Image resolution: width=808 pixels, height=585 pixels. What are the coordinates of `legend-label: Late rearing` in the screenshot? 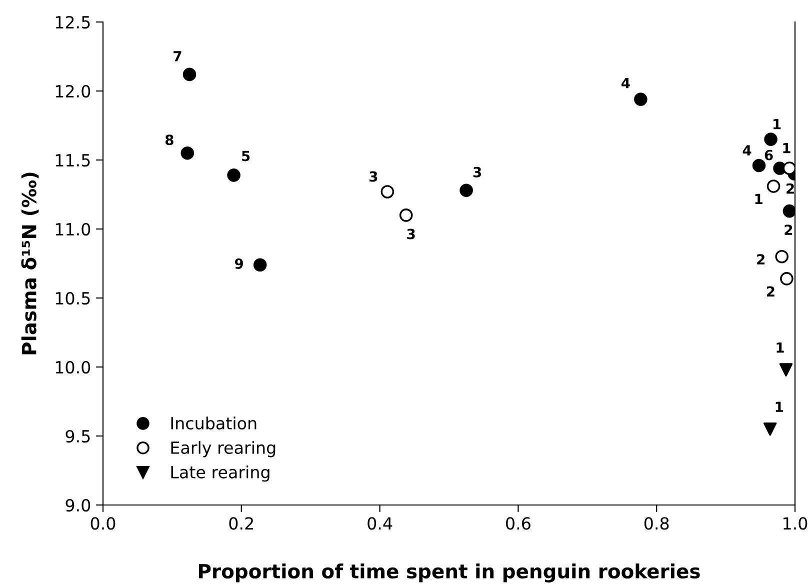 It's located at (220, 474).